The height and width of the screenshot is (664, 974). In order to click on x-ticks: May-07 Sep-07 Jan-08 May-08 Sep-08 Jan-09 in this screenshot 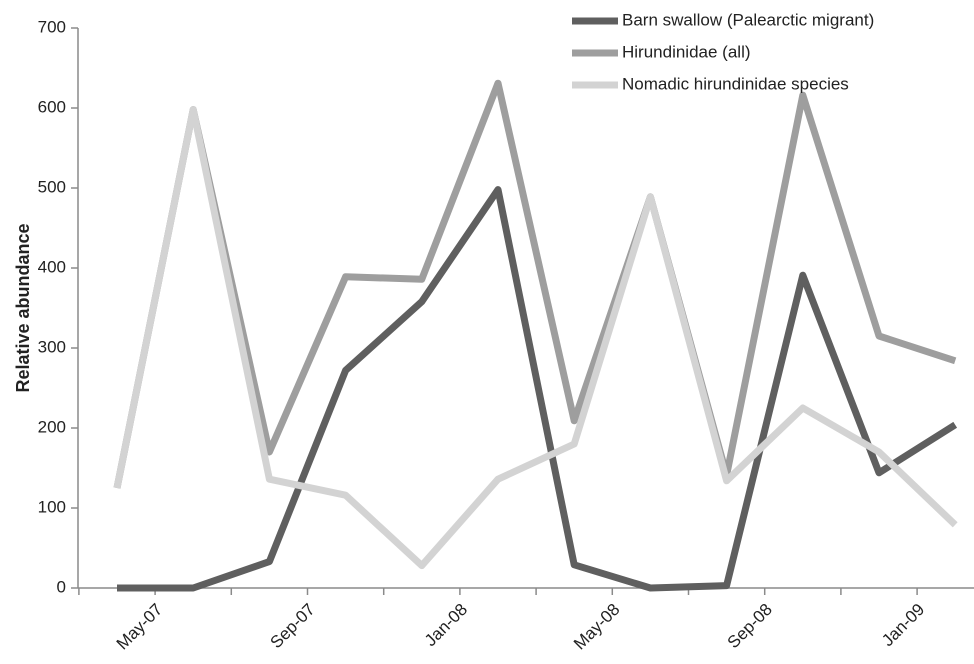, I will do `click(503, 621)`.